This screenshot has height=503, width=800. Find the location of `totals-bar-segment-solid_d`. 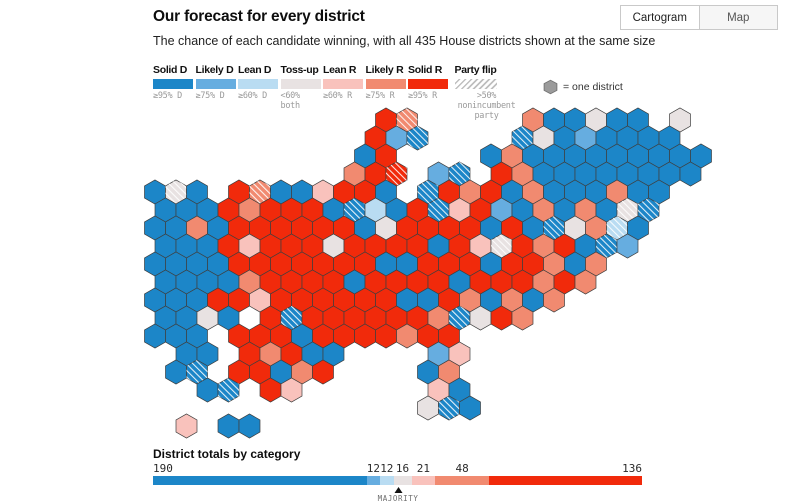

totals-bar-segment-solid_d is located at coordinates (260, 480).